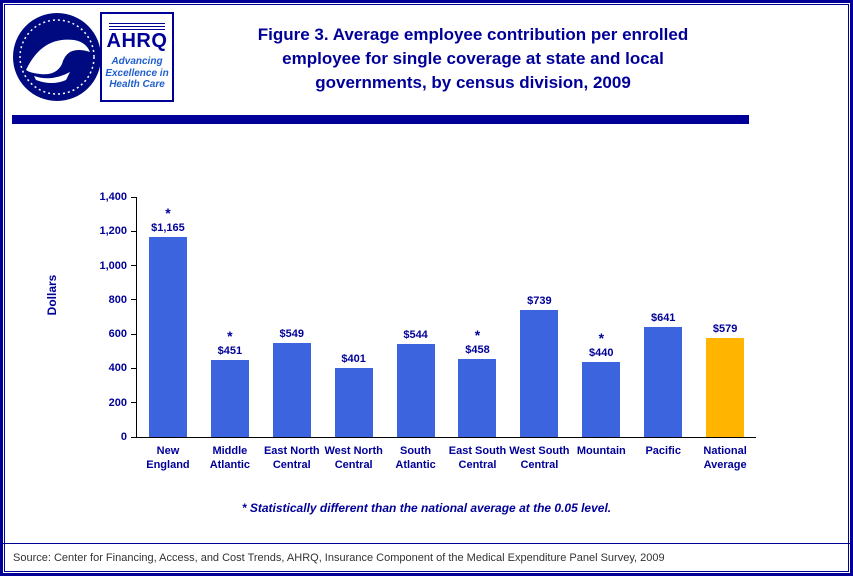 The image size is (853, 576). What do you see at coordinates (601, 327) in the screenshot?
I see `bar-column: $440 * Mountain` at bounding box center [601, 327].